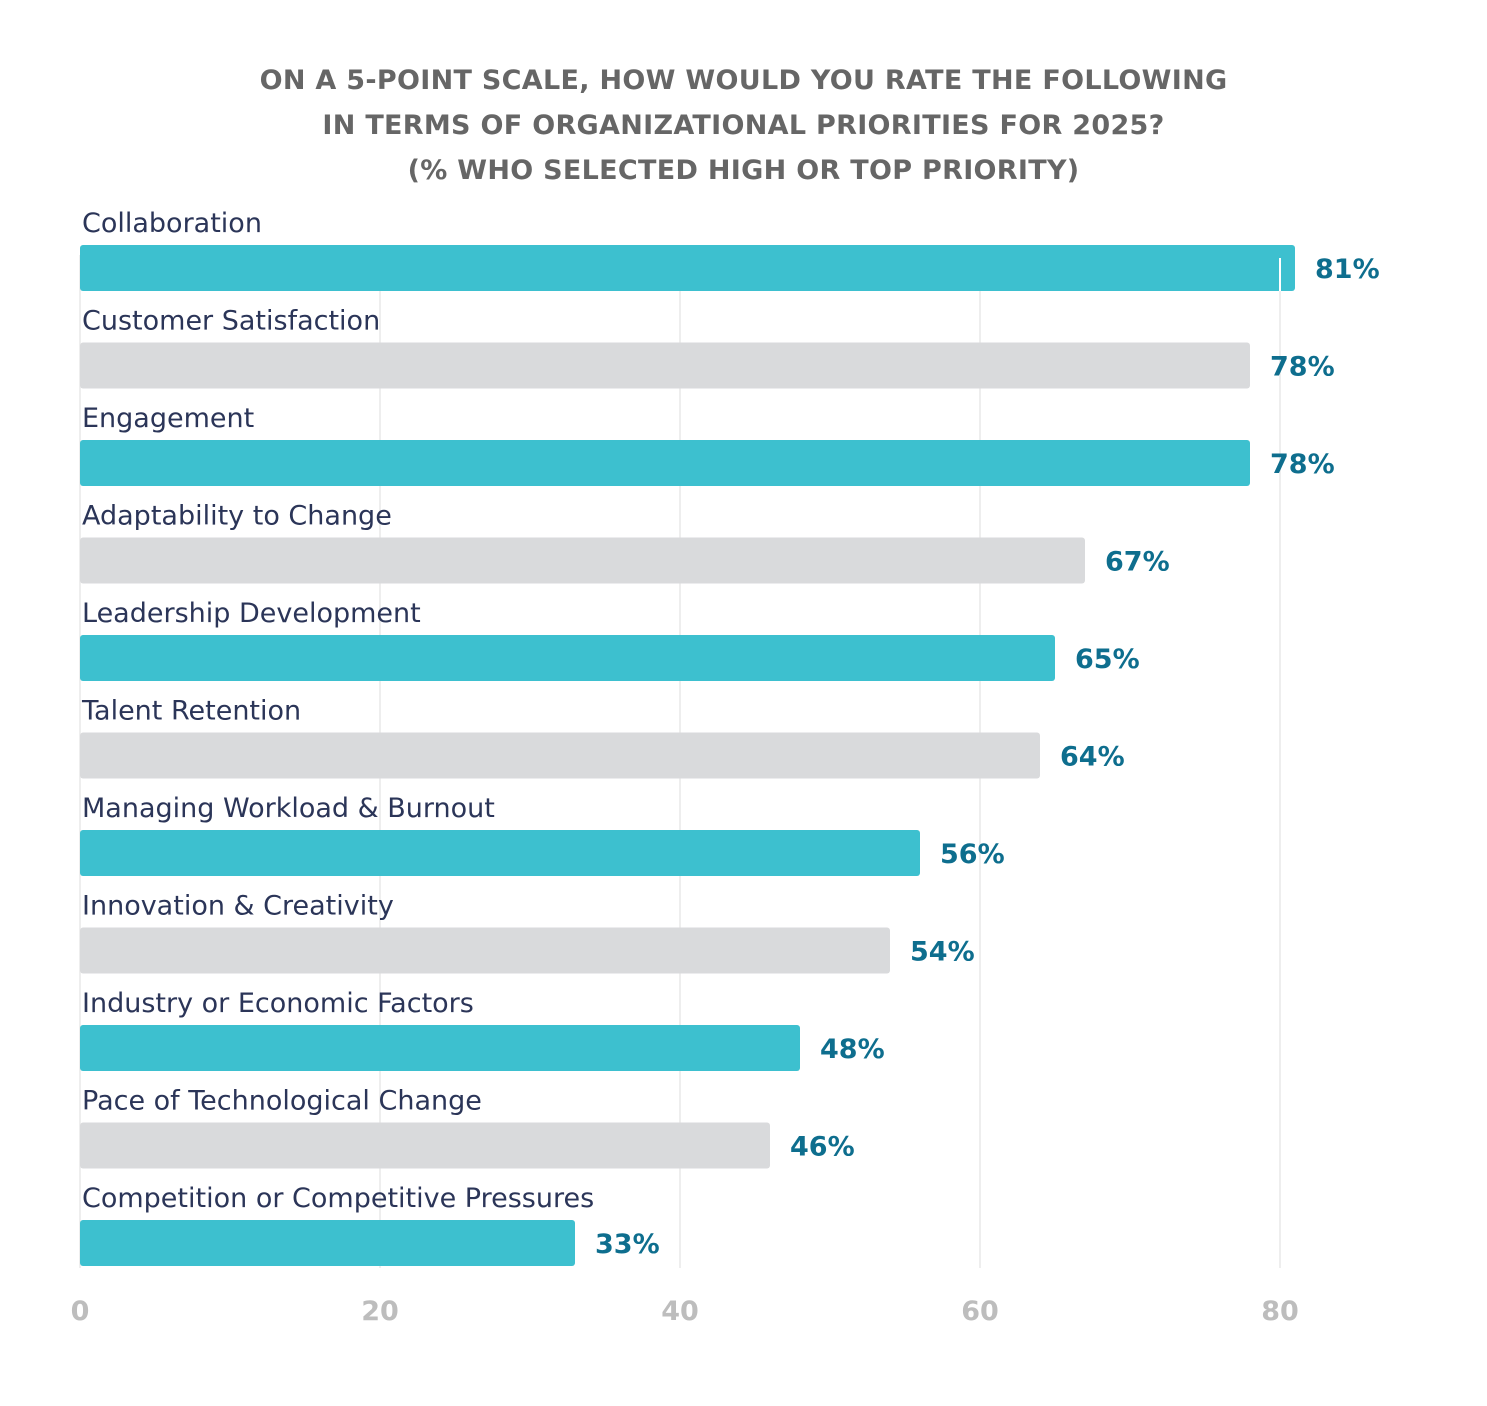  What do you see at coordinates (238, 906) in the screenshot?
I see `category-label: Innovation & Creativity` at bounding box center [238, 906].